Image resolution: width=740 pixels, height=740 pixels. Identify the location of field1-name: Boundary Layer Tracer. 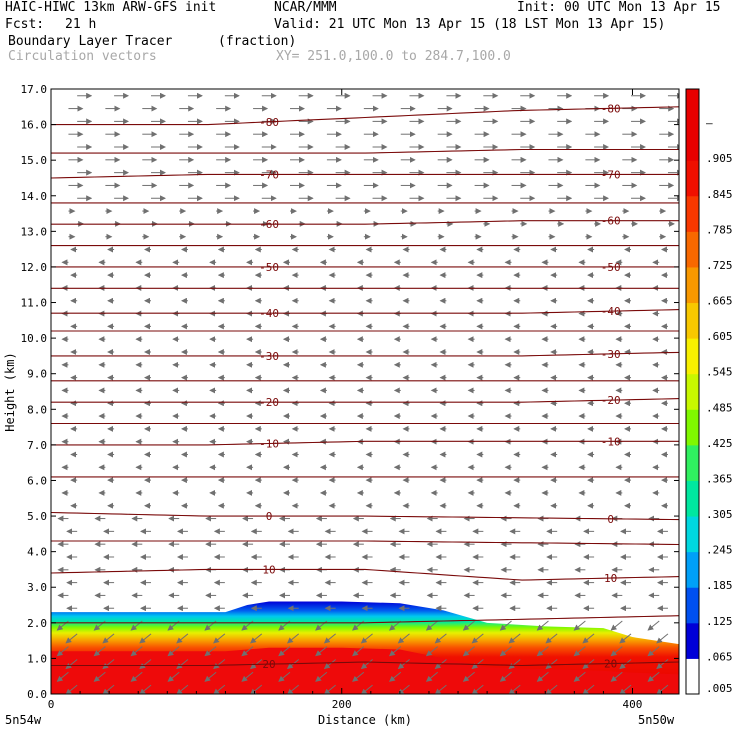
(90, 41).